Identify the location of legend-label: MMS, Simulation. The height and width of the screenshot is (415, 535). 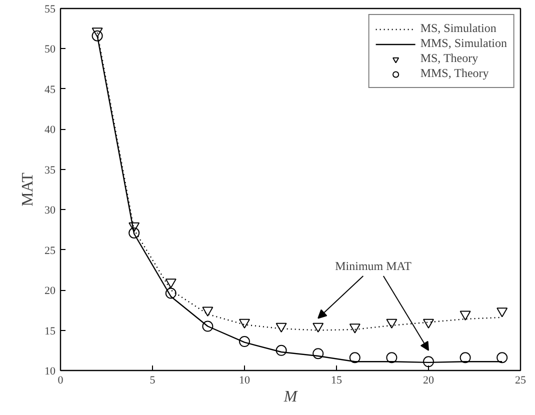
(463, 43).